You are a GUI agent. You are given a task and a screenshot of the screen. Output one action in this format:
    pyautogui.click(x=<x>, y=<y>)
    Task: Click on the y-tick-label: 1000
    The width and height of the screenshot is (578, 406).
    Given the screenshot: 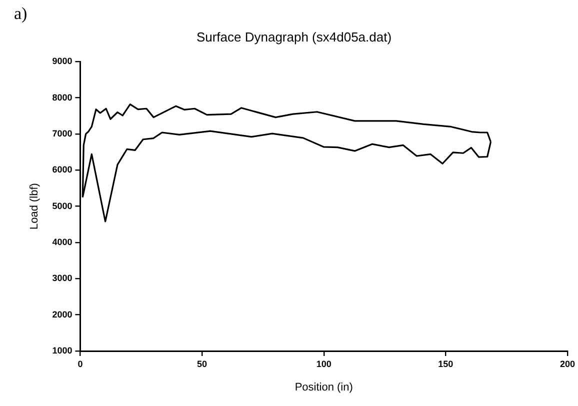 What is the action you would take?
    pyautogui.click(x=62, y=350)
    